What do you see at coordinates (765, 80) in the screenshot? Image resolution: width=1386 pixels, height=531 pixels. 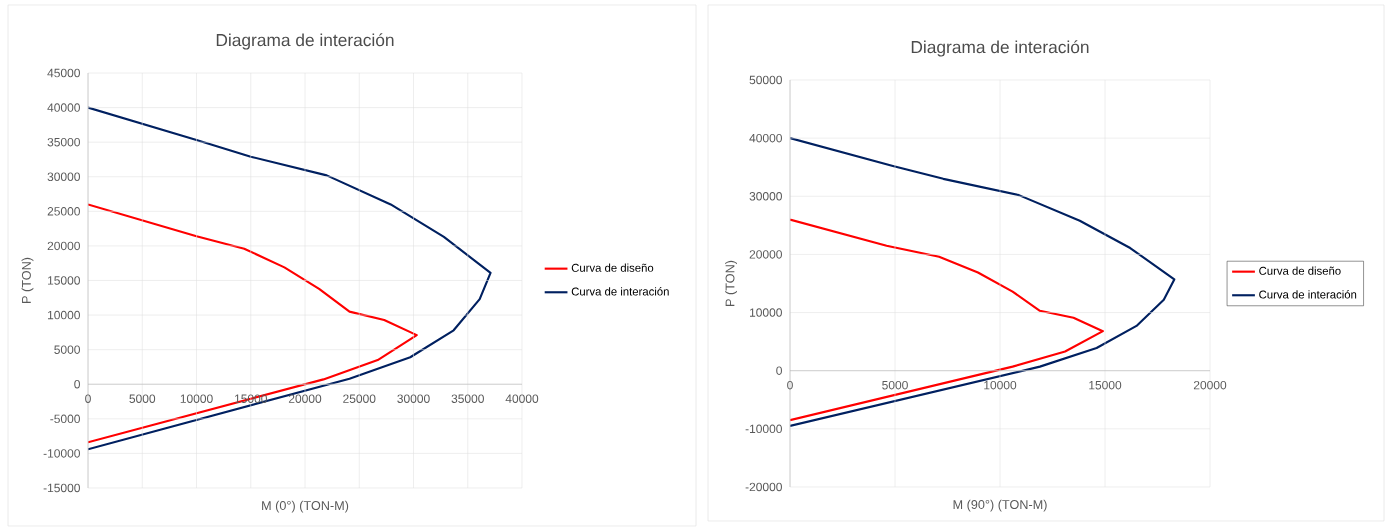 I see `y-tick-label: 50000` at bounding box center [765, 80].